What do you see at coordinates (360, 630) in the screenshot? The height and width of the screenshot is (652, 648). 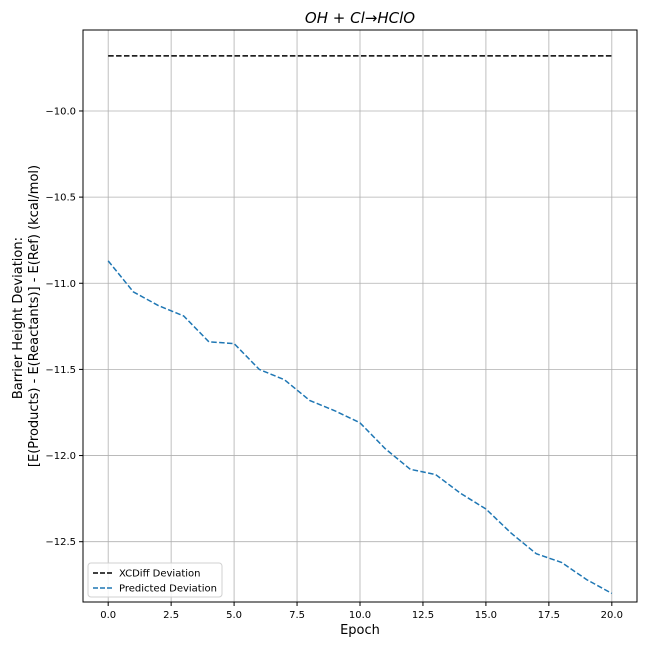 I see `x-axis-label: Epoch` at bounding box center [360, 630].